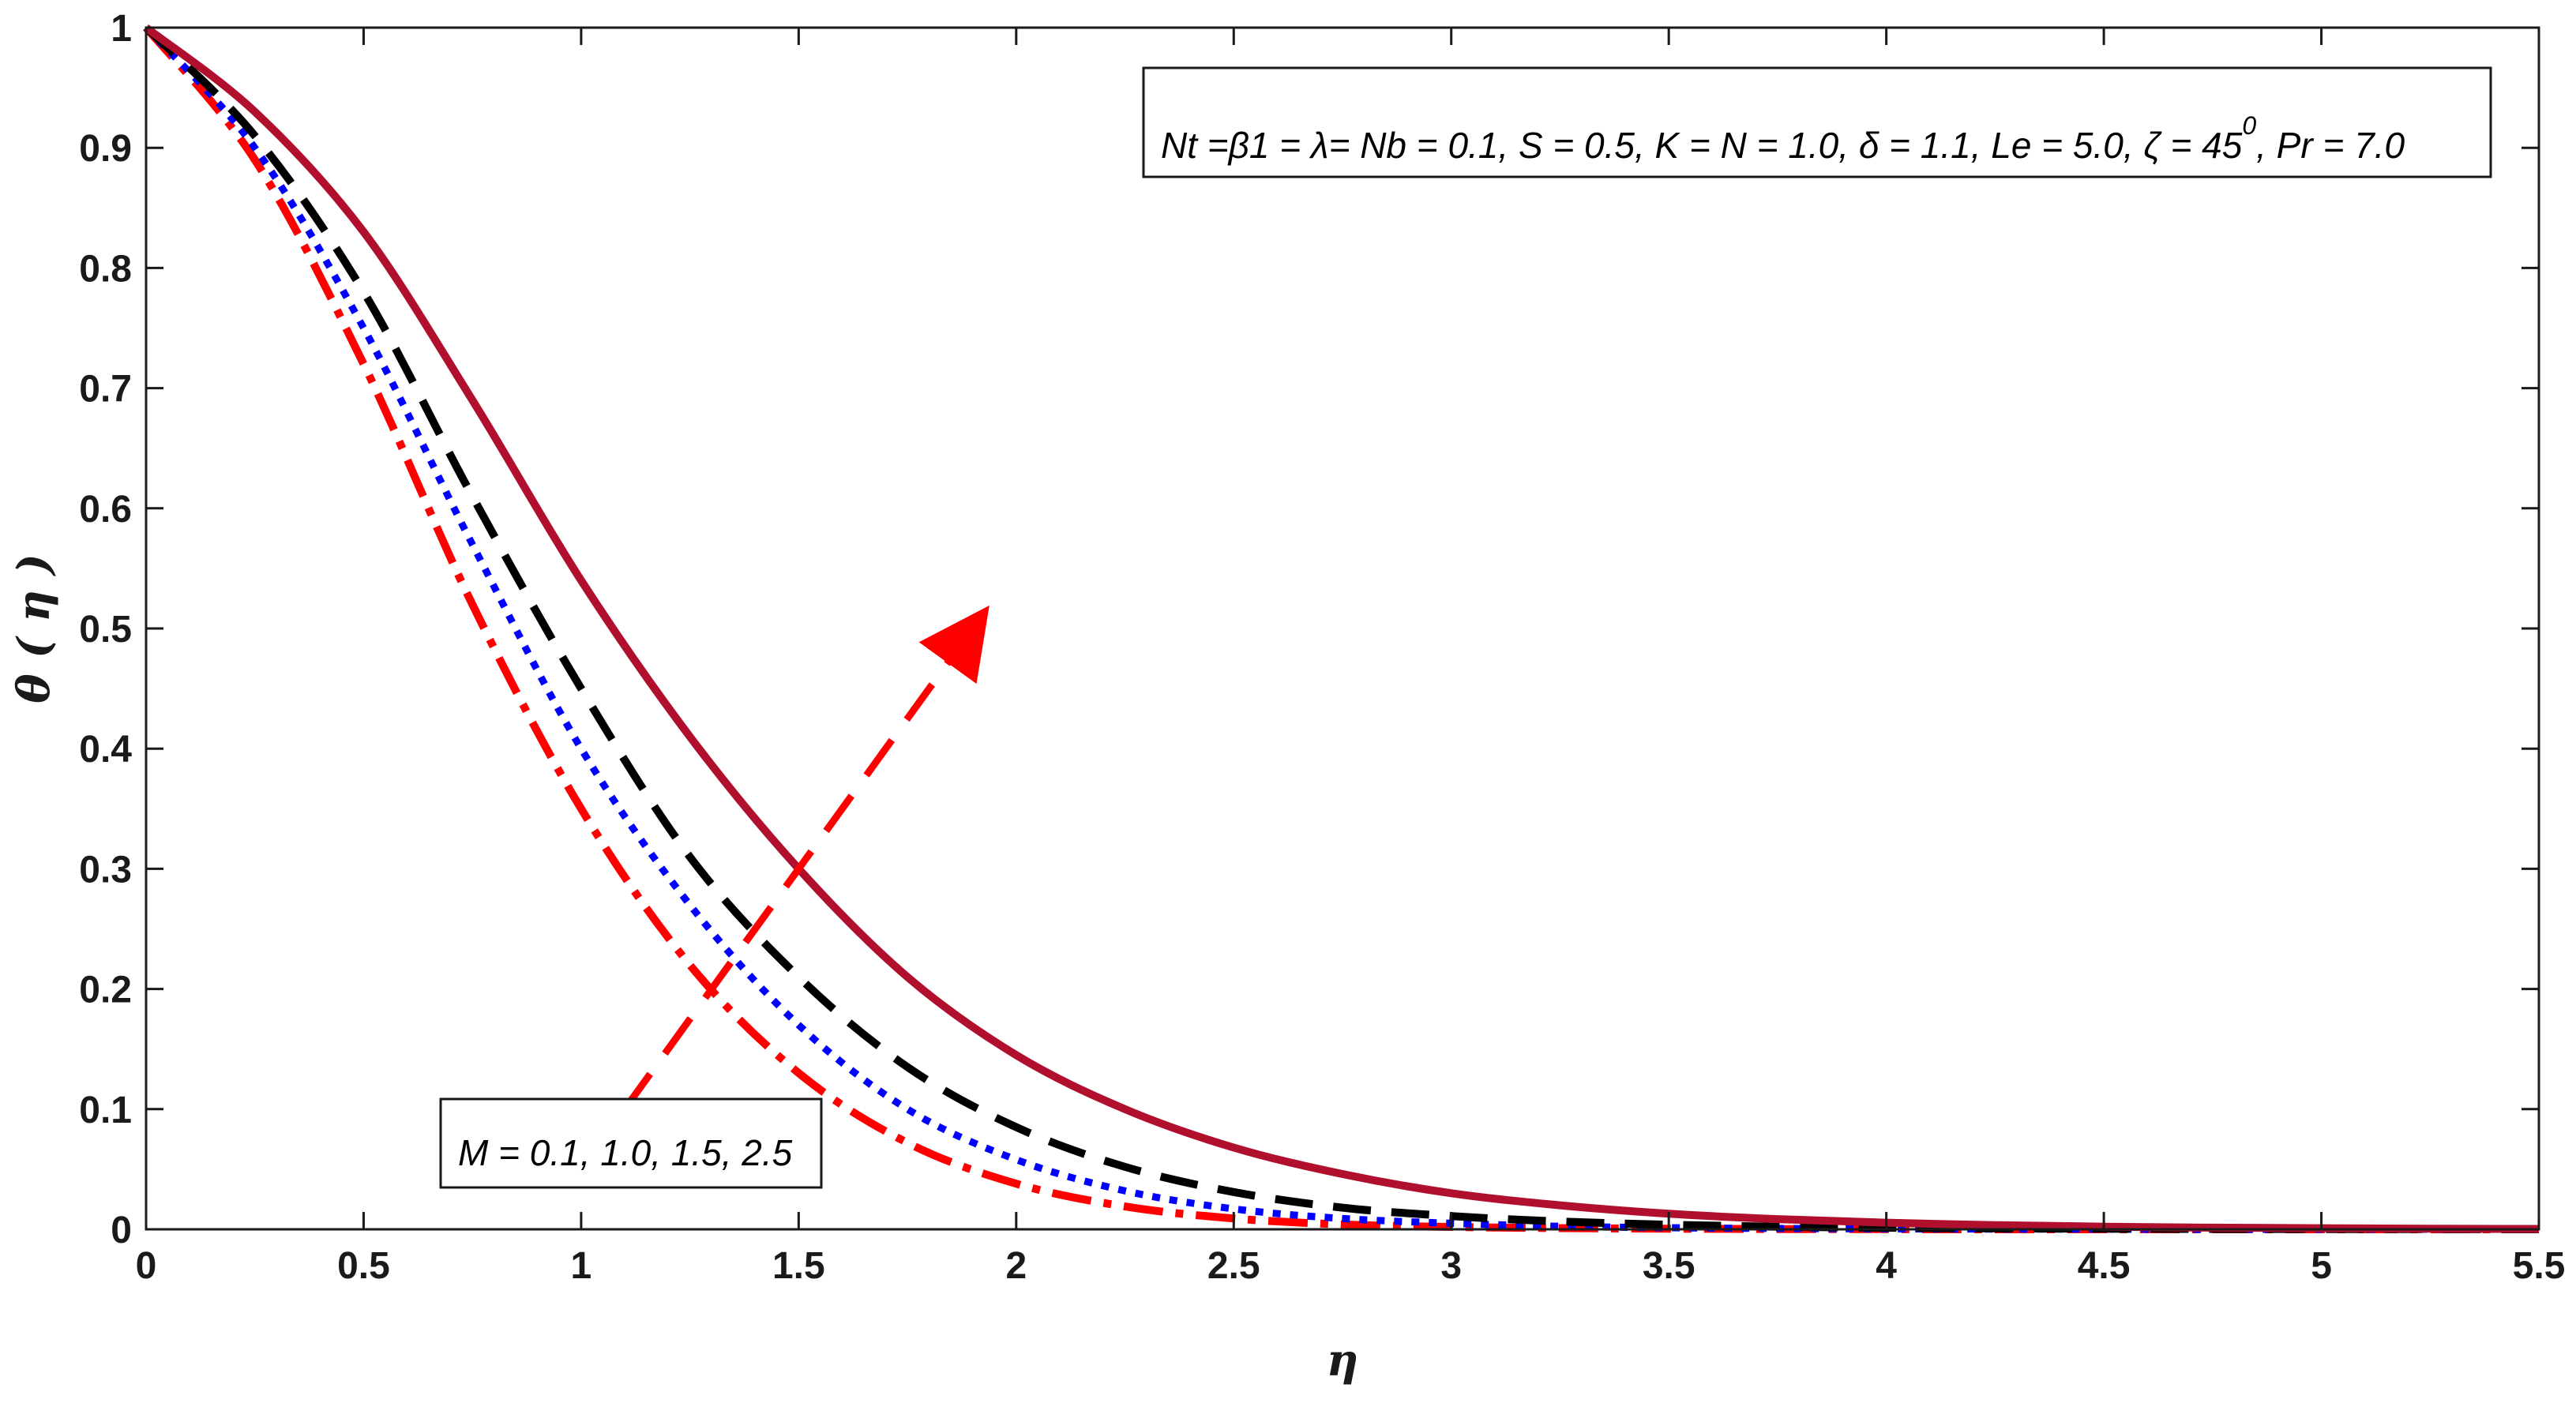  Describe the element at coordinates (1233, 1266) in the screenshot. I see `x-tick-label: 2.5` at that location.